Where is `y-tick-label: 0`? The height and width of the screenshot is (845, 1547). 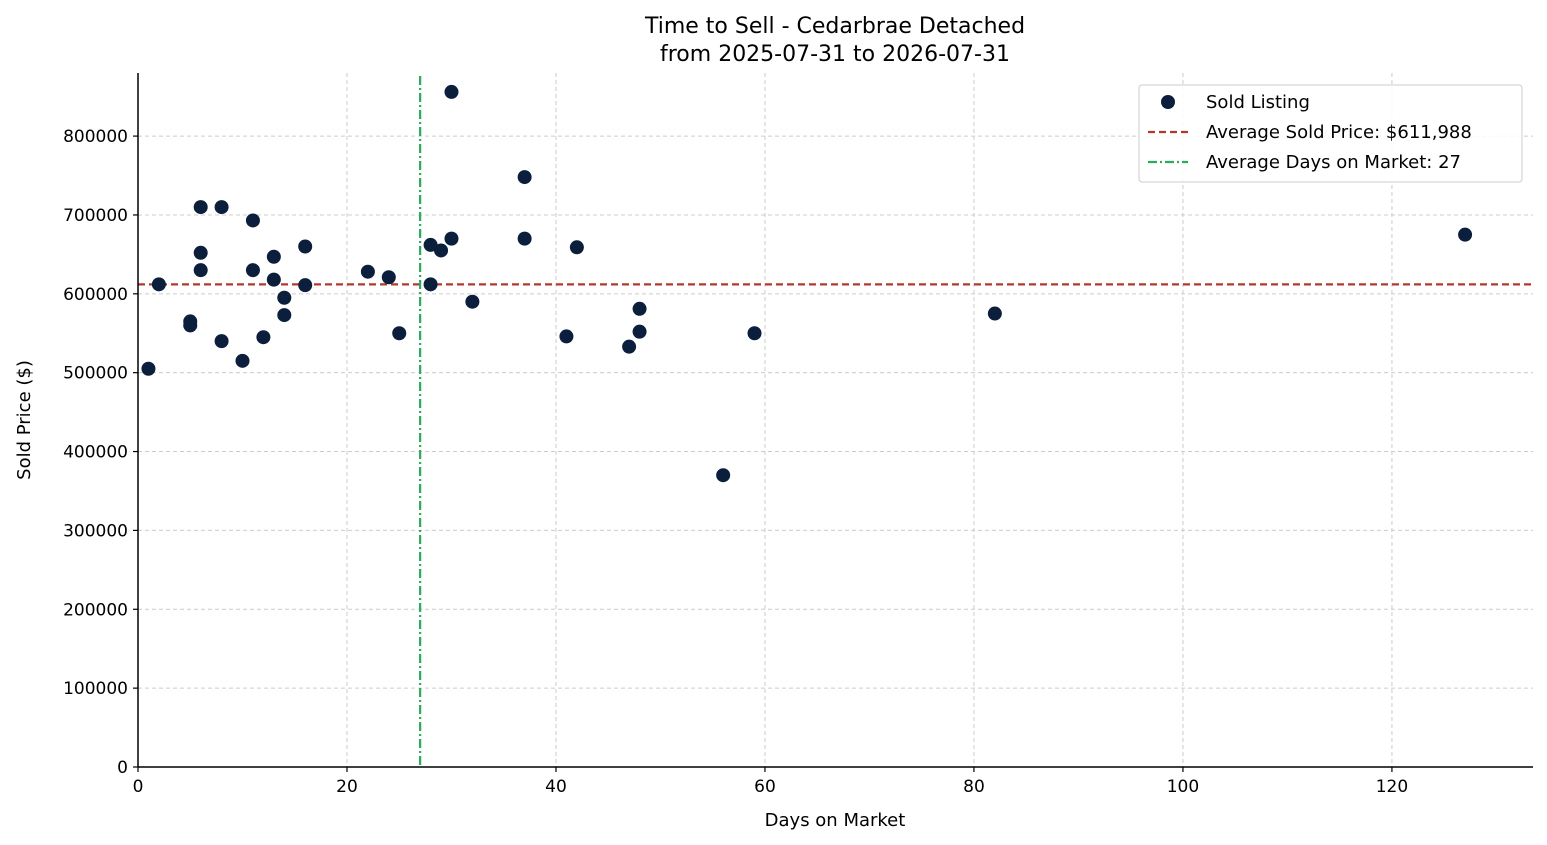
y-tick-label: 0 is located at coordinates (122, 768).